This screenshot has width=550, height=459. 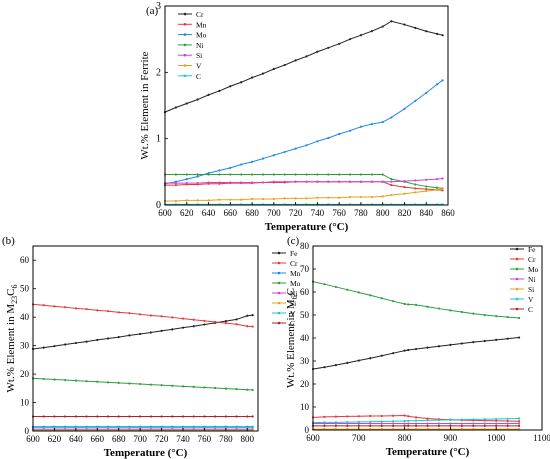 I want to click on x-tick-label: 600, so click(x=33, y=439).